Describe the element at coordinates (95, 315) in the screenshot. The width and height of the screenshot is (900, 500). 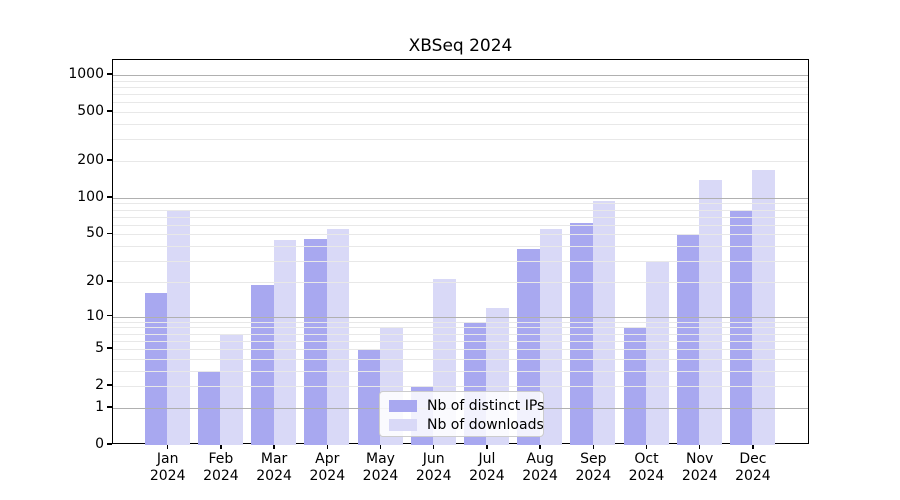
I see `y-tick-label: 10` at that location.